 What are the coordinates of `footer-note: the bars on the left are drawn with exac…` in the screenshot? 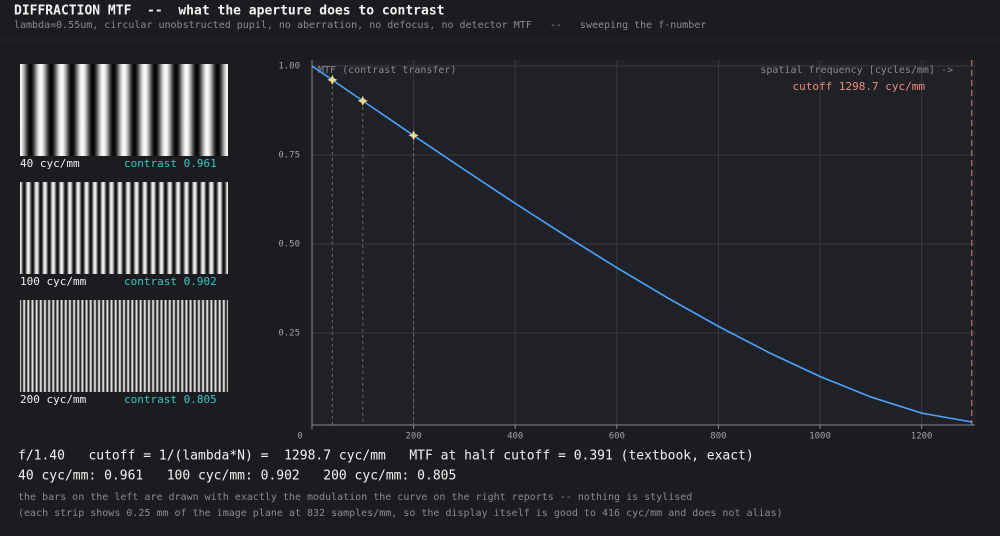 It's located at (355, 497).